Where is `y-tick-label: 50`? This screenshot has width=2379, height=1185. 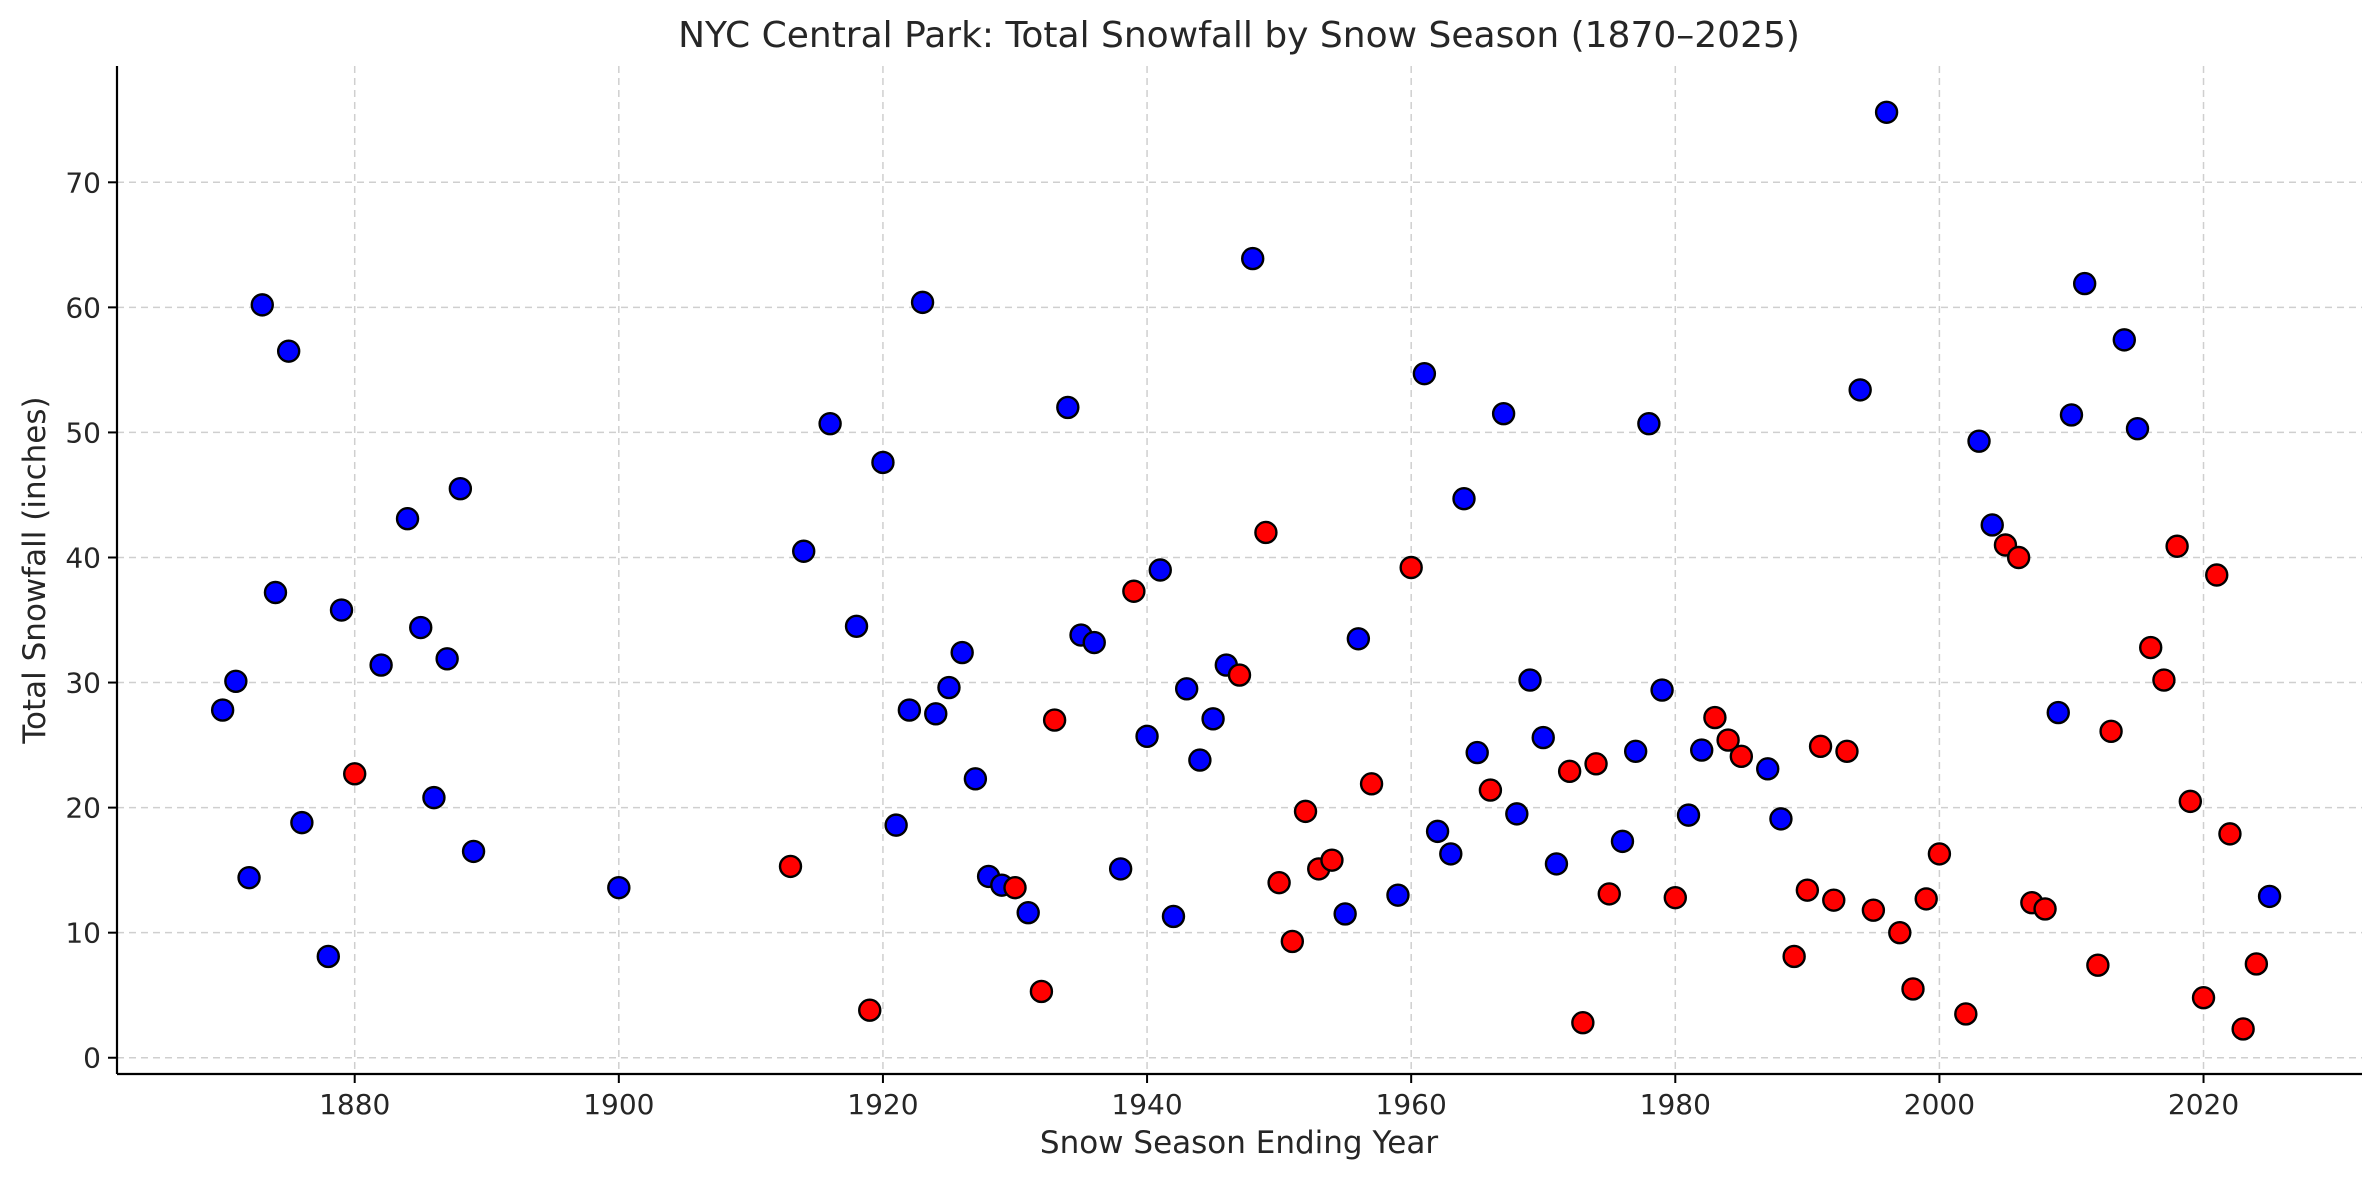 y-tick-label: 50 is located at coordinates (83, 432).